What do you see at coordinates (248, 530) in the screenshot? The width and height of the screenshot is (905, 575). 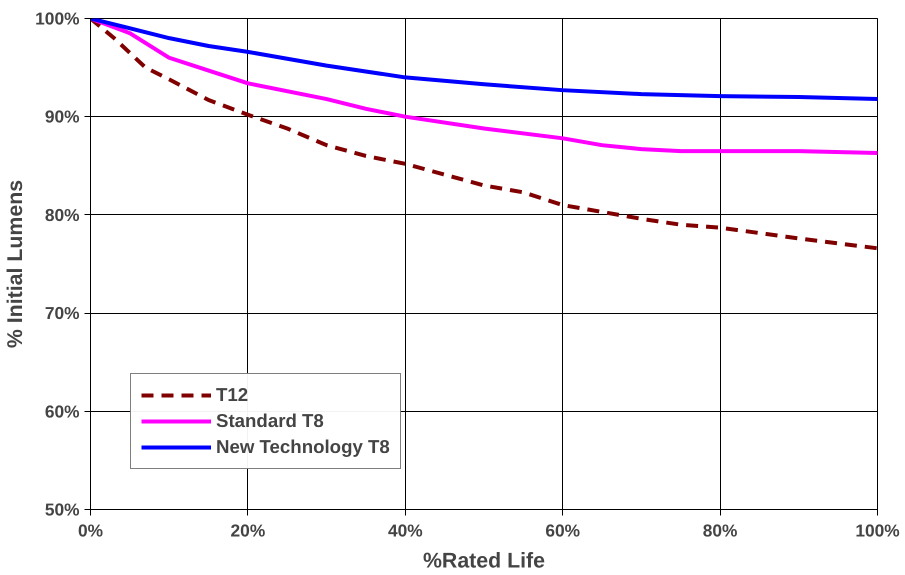 I see `x-tick-label: 20%` at bounding box center [248, 530].